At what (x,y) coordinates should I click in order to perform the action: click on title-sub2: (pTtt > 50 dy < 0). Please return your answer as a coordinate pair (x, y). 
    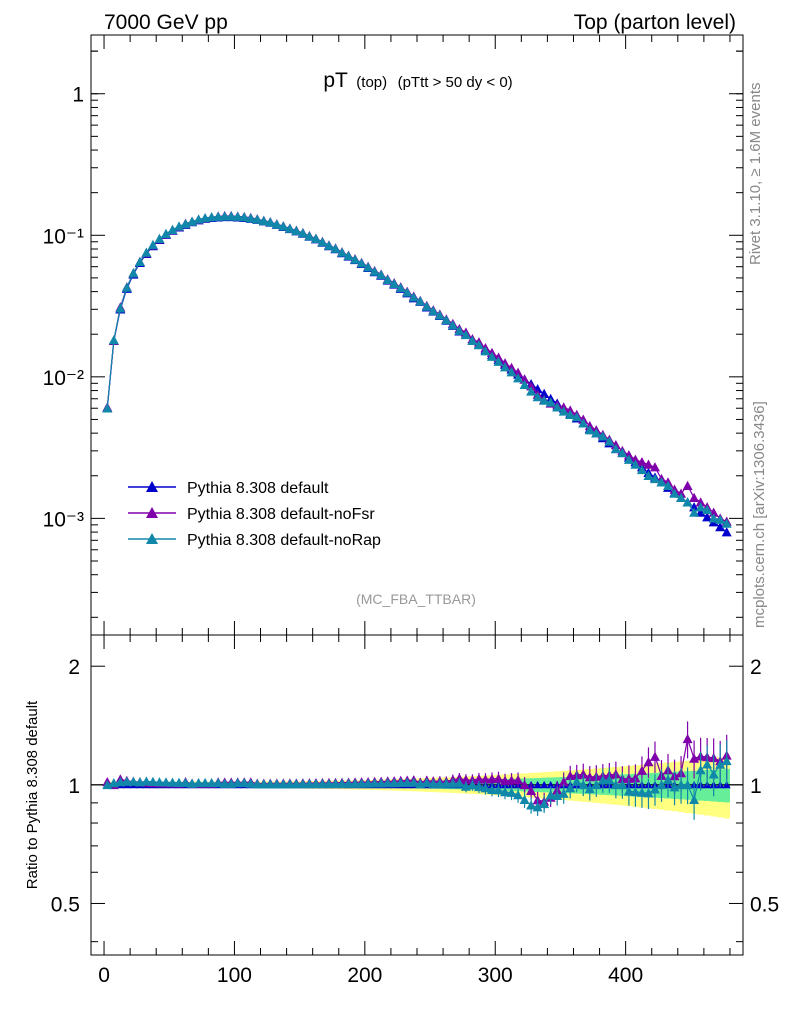
    Looking at the image, I should click on (455, 82).